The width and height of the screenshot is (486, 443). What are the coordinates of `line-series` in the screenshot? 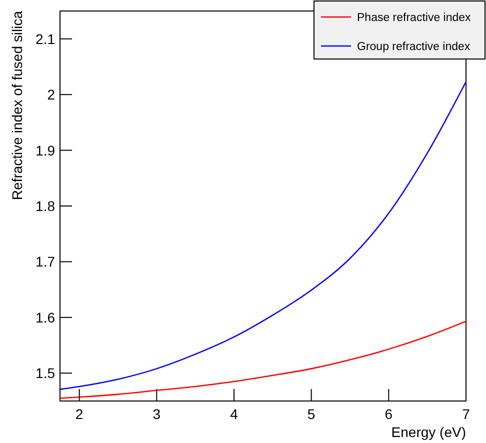 It's located at (263, 359).